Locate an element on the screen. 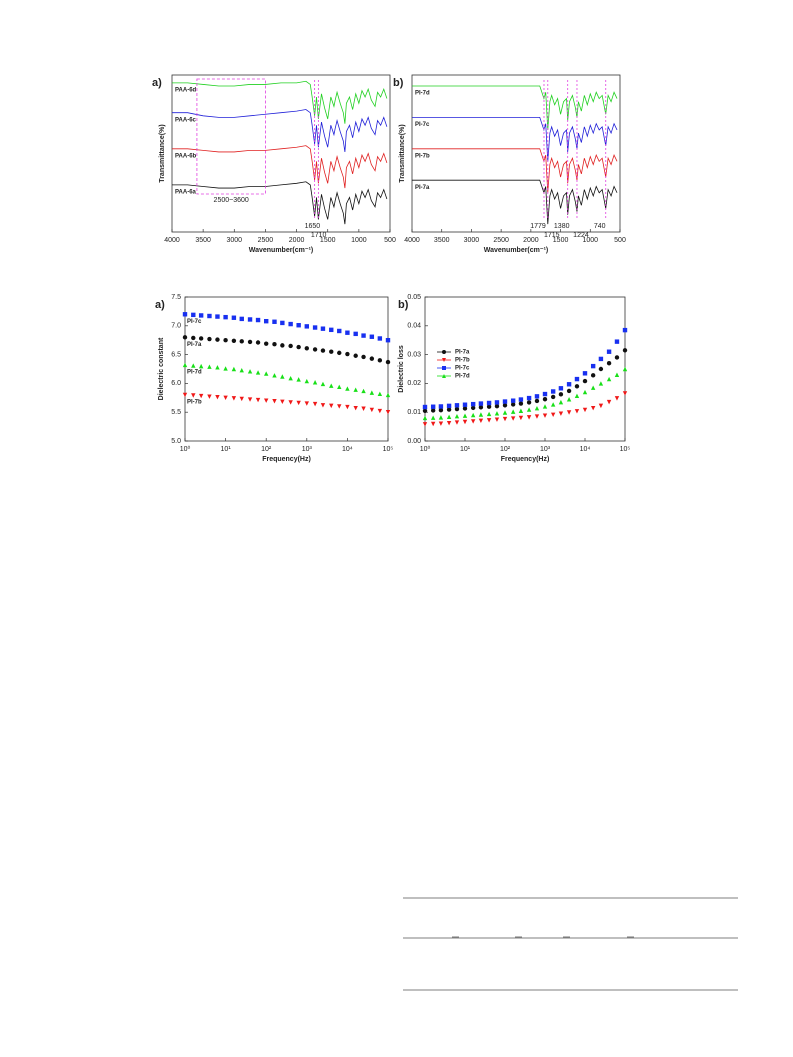 The image size is (793, 1057). x-tick-label: 10¹ is located at coordinates (465, 449).